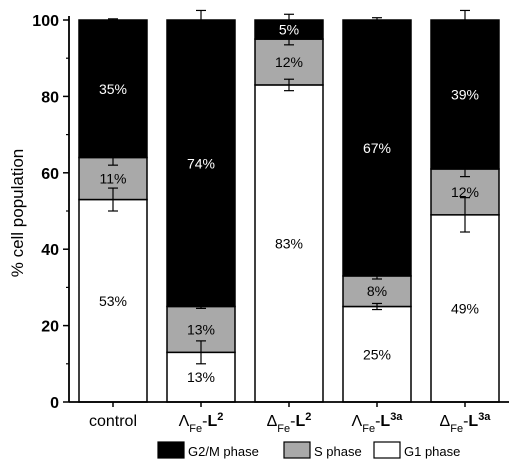 The height and width of the screenshot is (471, 514). What do you see at coordinates (297, 450) in the screenshot?
I see `legend-swatch-s-phase` at bounding box center [297, 450].